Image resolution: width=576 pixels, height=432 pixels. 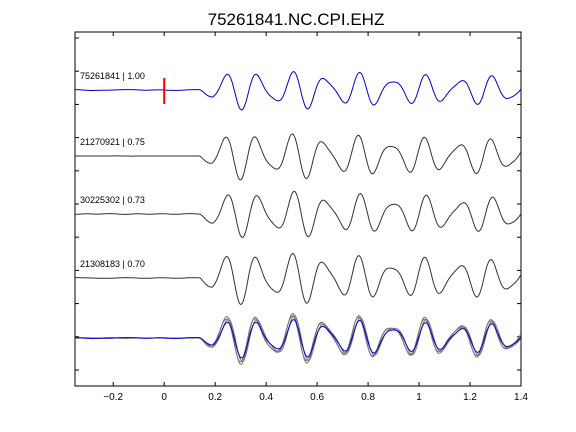 I want to click on x-tick-label: 0.2, so click(x=215, y=397).